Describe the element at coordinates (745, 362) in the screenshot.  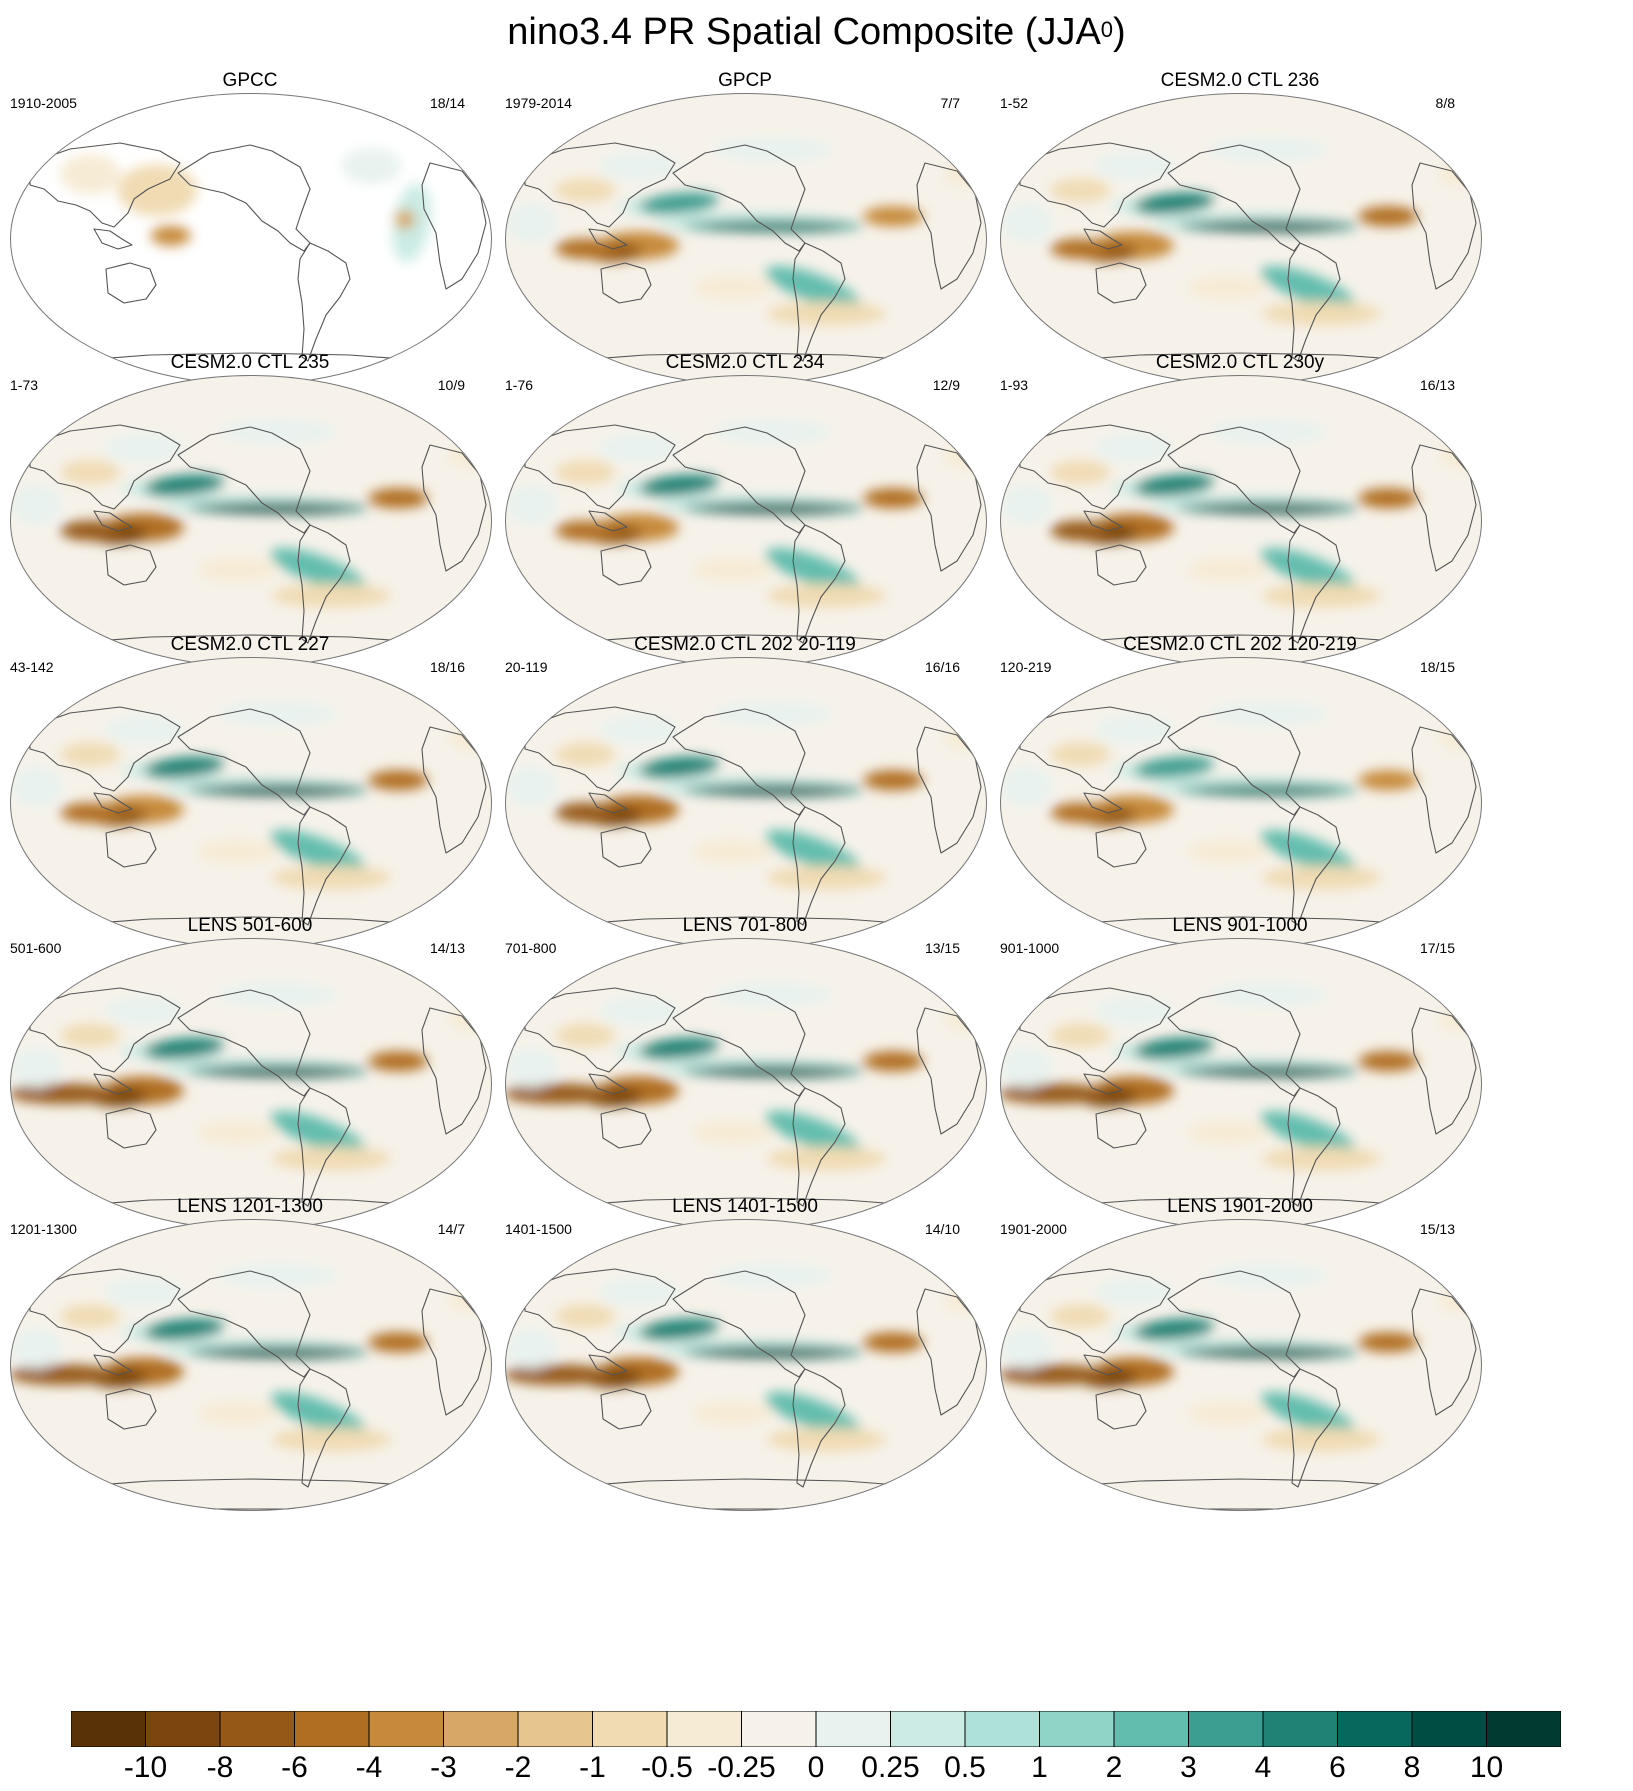
I see `panel-title: CESM2.0 CTL 234` at that location.